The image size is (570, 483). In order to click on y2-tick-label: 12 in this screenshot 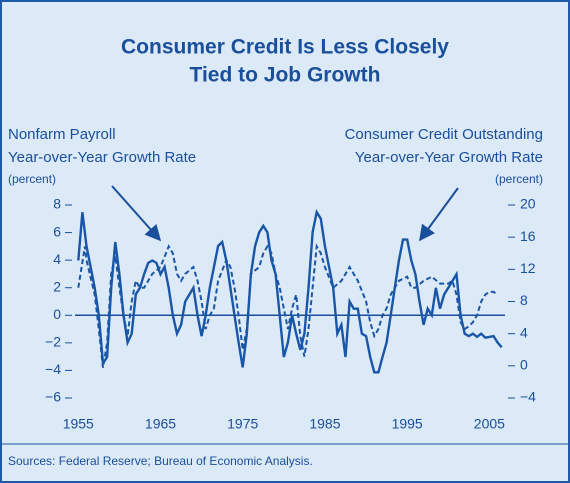, I will do `click(528, 268)`.